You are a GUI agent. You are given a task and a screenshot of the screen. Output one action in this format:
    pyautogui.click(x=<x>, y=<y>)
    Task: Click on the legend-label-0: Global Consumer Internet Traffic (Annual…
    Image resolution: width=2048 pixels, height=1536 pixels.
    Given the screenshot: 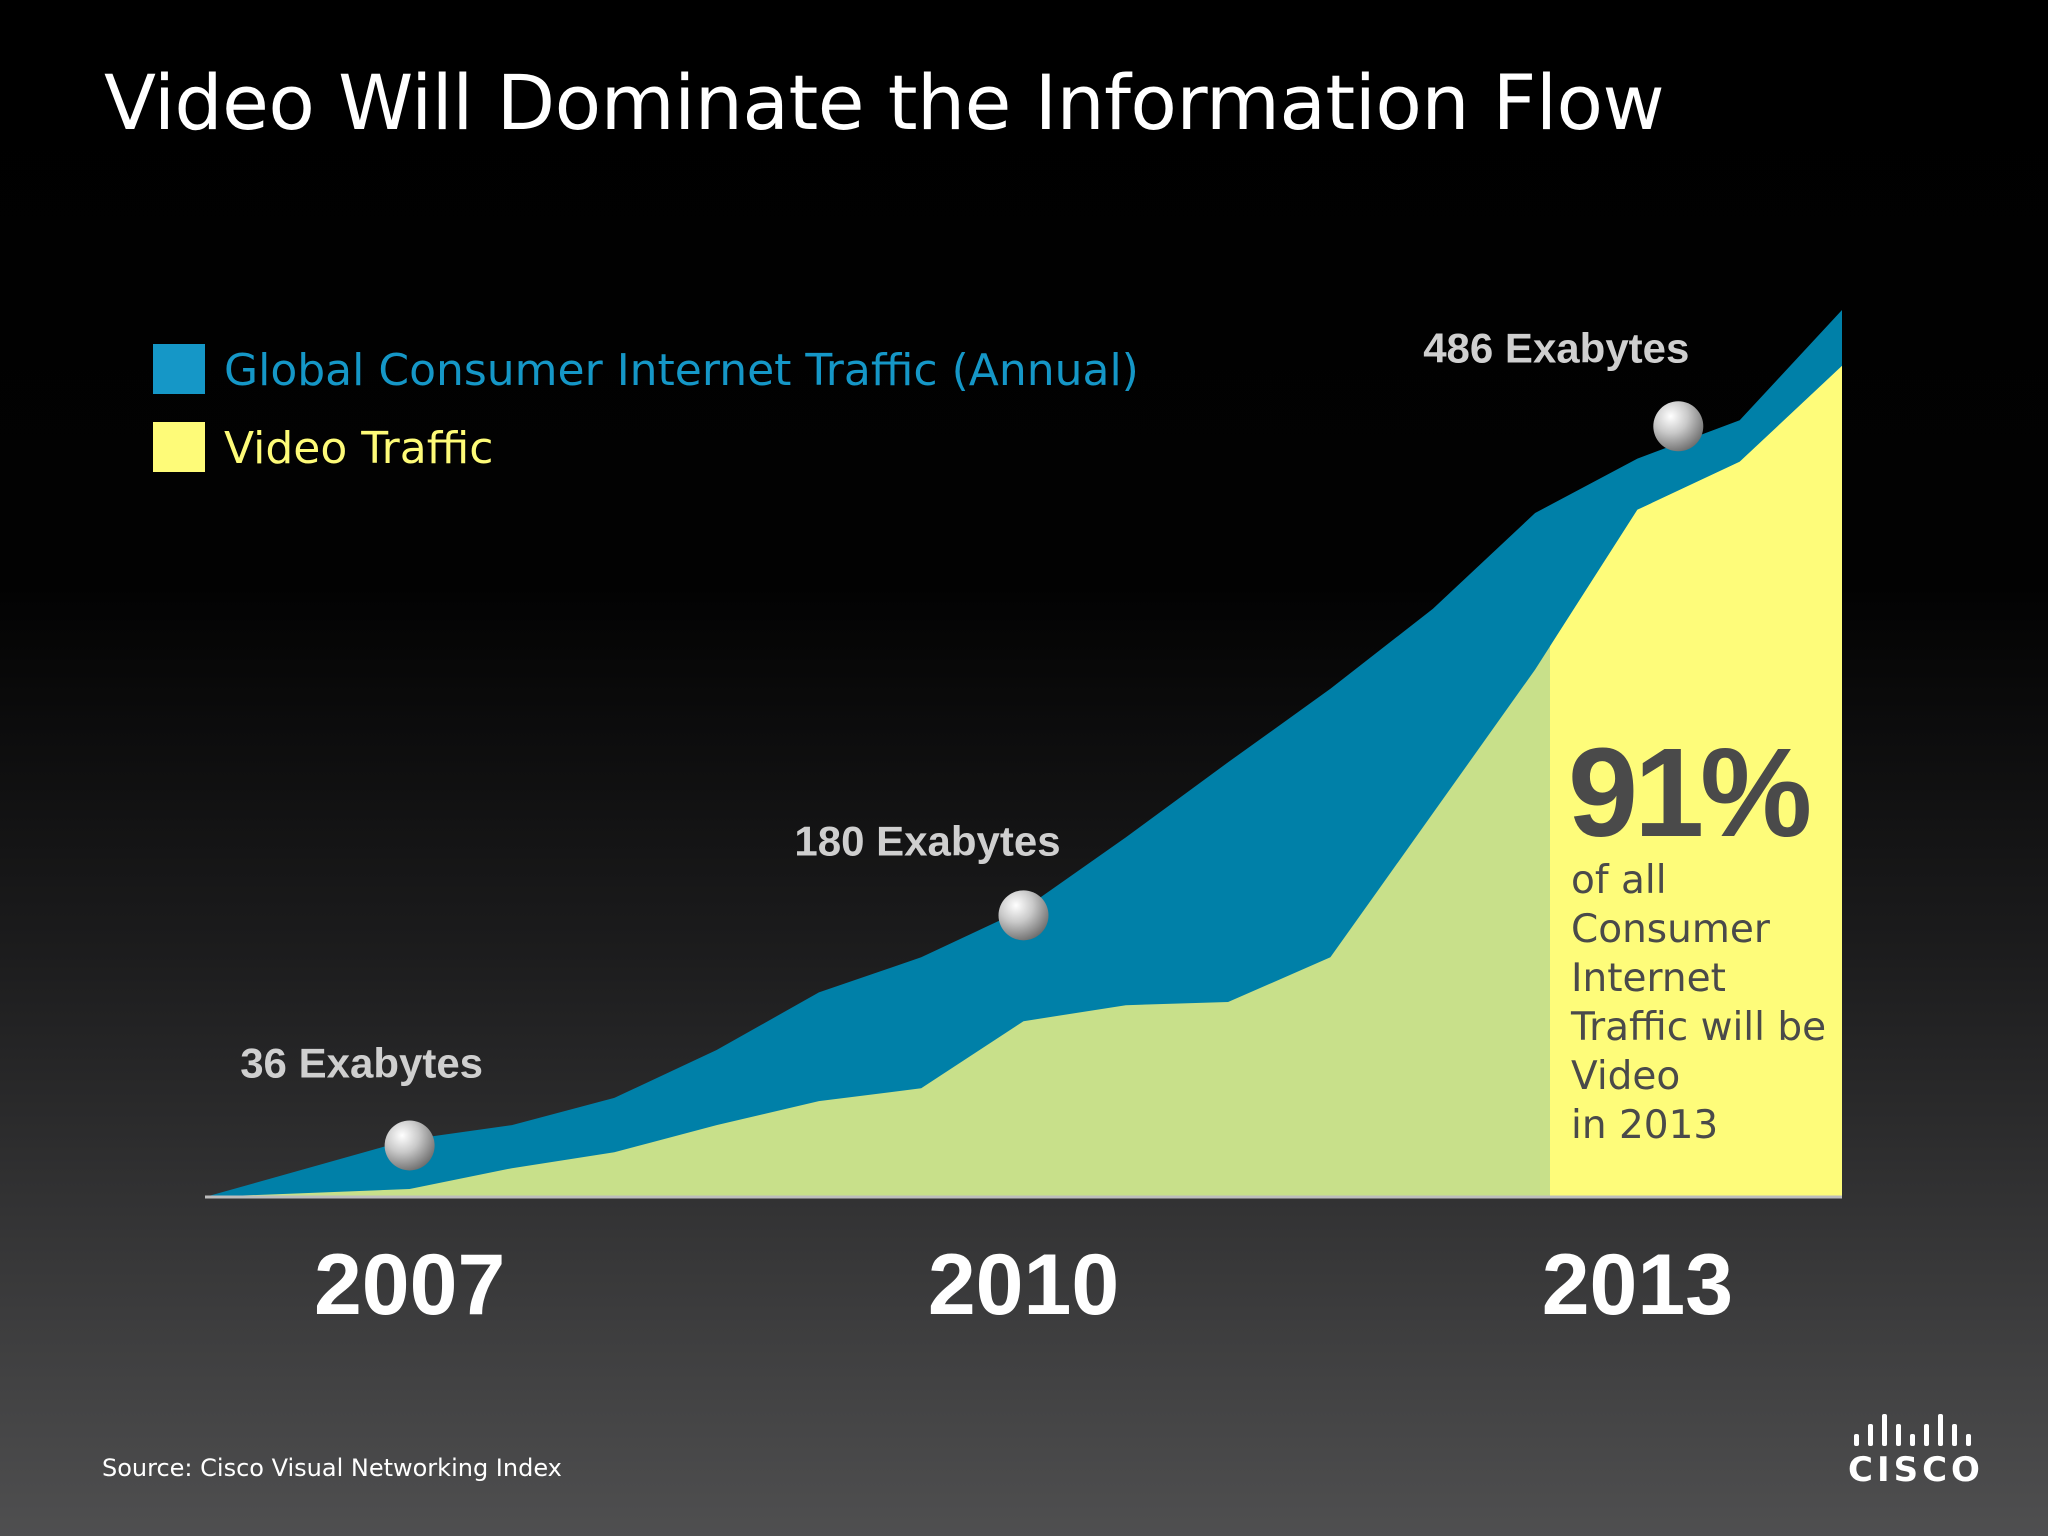 What is the action you would take?
    pyautogui.click(x=681, y=370)
    